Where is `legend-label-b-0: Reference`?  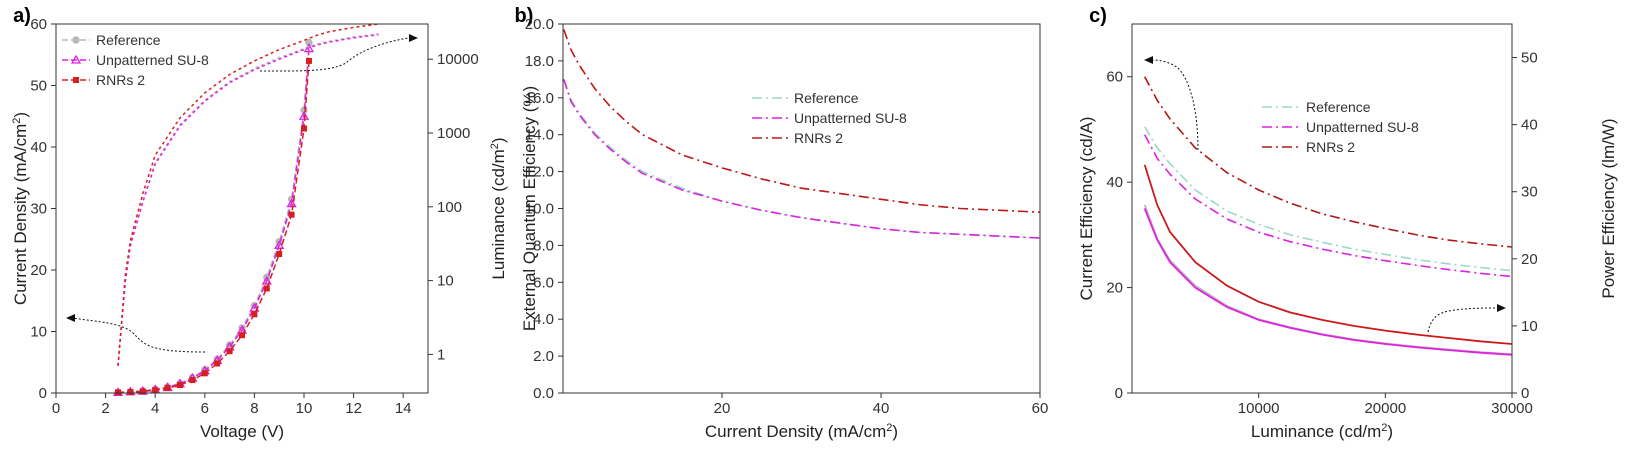 legend-label-b-0: Reference is located at coordinates (826, 98).